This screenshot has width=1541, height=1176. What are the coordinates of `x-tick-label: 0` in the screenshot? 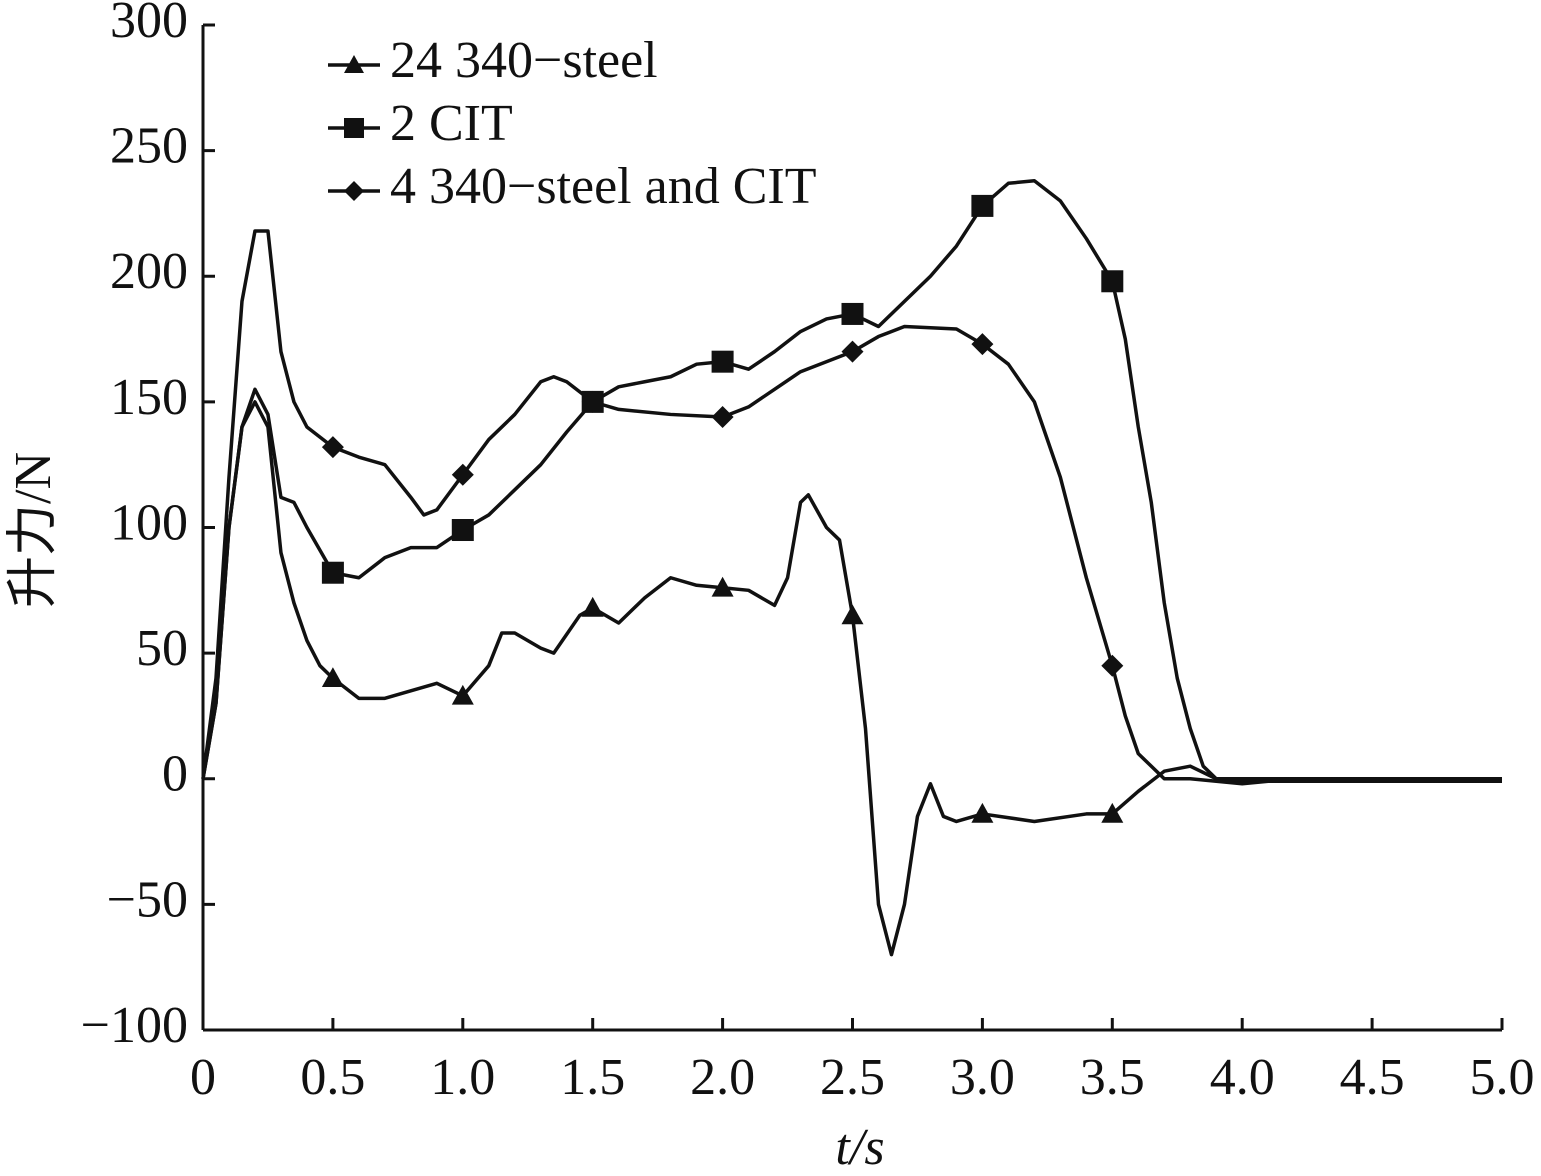 It's located at (203, 1077).